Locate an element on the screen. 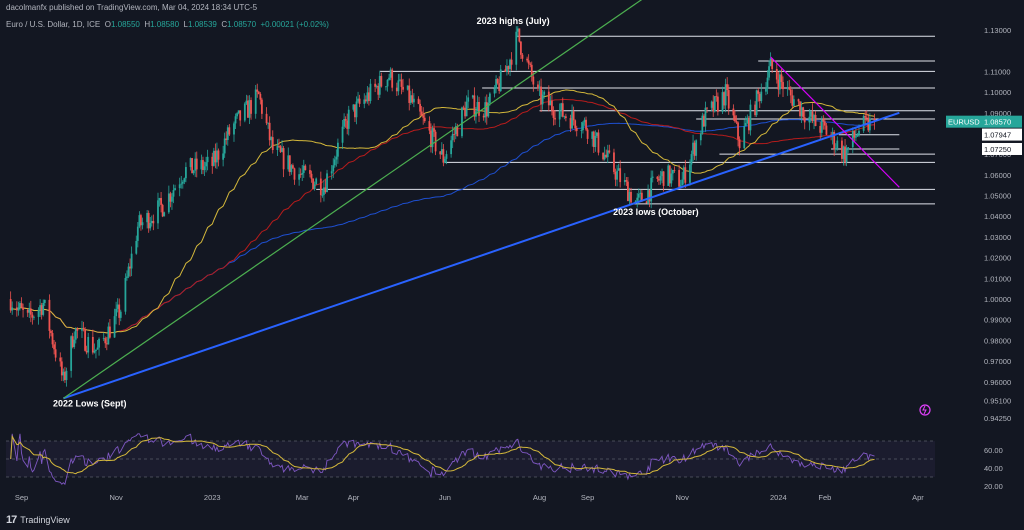  rsi-pane is located at coordinates (470, 459).